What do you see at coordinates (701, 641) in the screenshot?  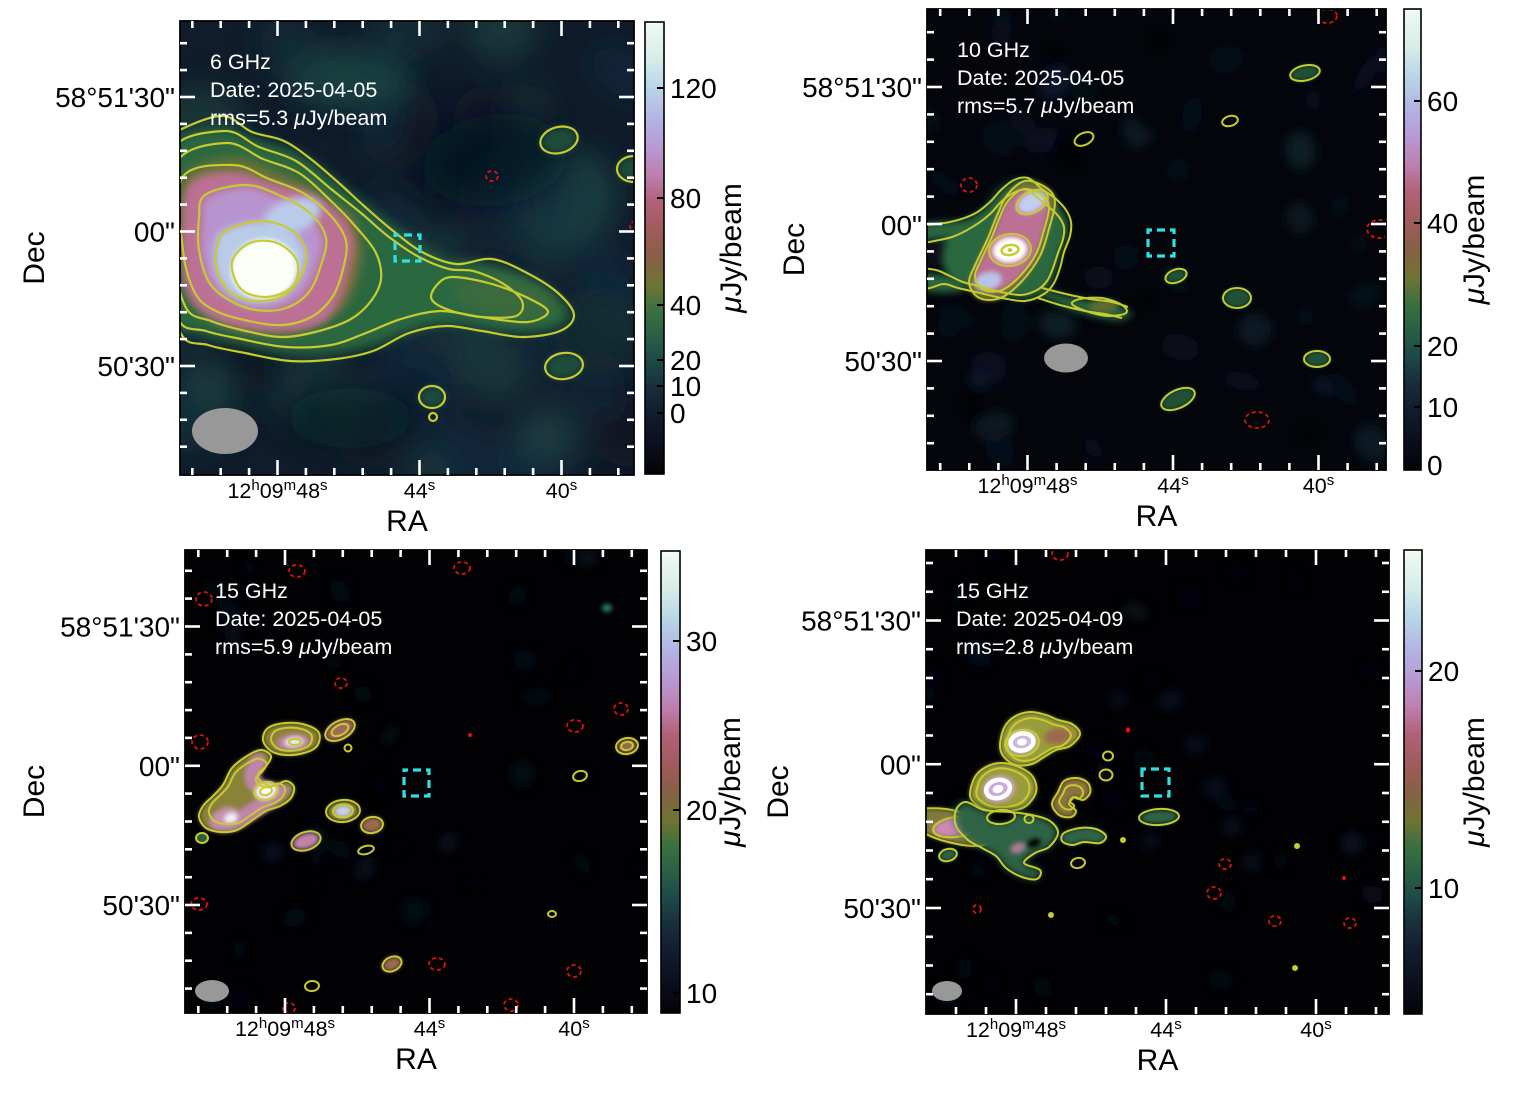 I see `svg-text: 30` at bounding box center [701, 641].